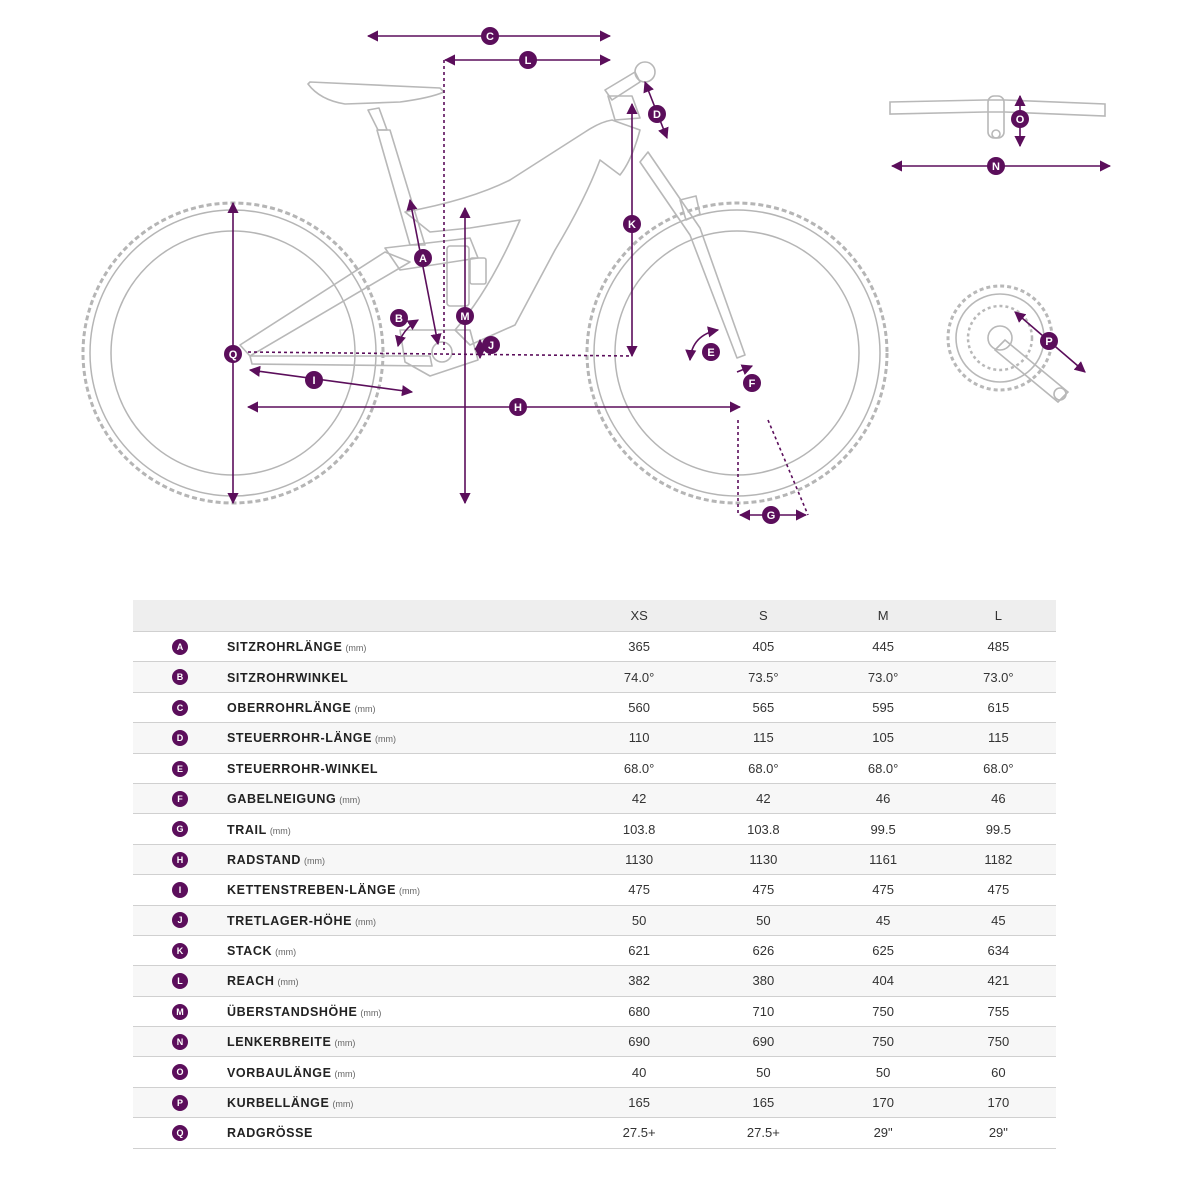 The image size is (1200, 1200). What do you see at coordinates (997, 117) in the screenshot?
I see `handlebar-detail` at bounding box center [997, 117].